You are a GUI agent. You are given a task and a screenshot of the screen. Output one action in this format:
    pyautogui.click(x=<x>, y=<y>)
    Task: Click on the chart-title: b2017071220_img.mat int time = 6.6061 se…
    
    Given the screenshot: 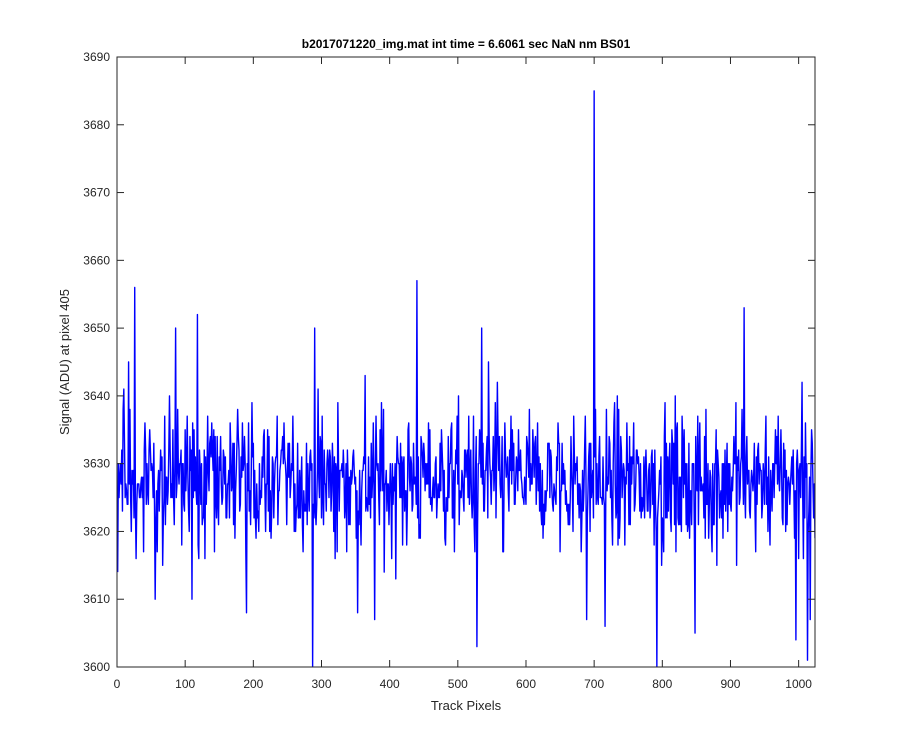 What is the action you would take?
    pyautogui.click(x=466, y=44)
    